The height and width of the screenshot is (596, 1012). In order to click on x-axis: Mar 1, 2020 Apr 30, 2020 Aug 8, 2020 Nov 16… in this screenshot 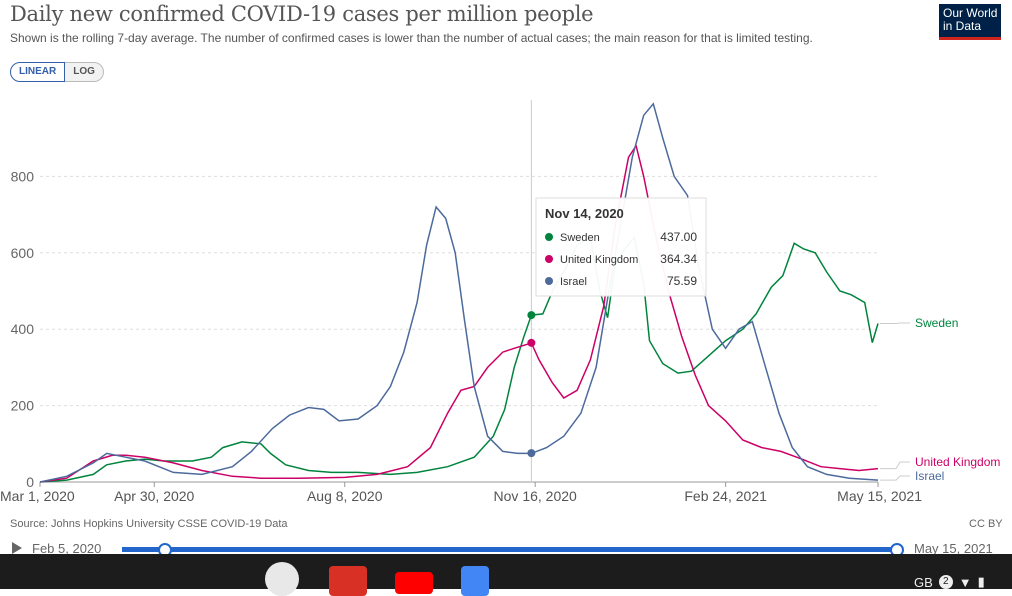, I will do `click(461, 493)`.